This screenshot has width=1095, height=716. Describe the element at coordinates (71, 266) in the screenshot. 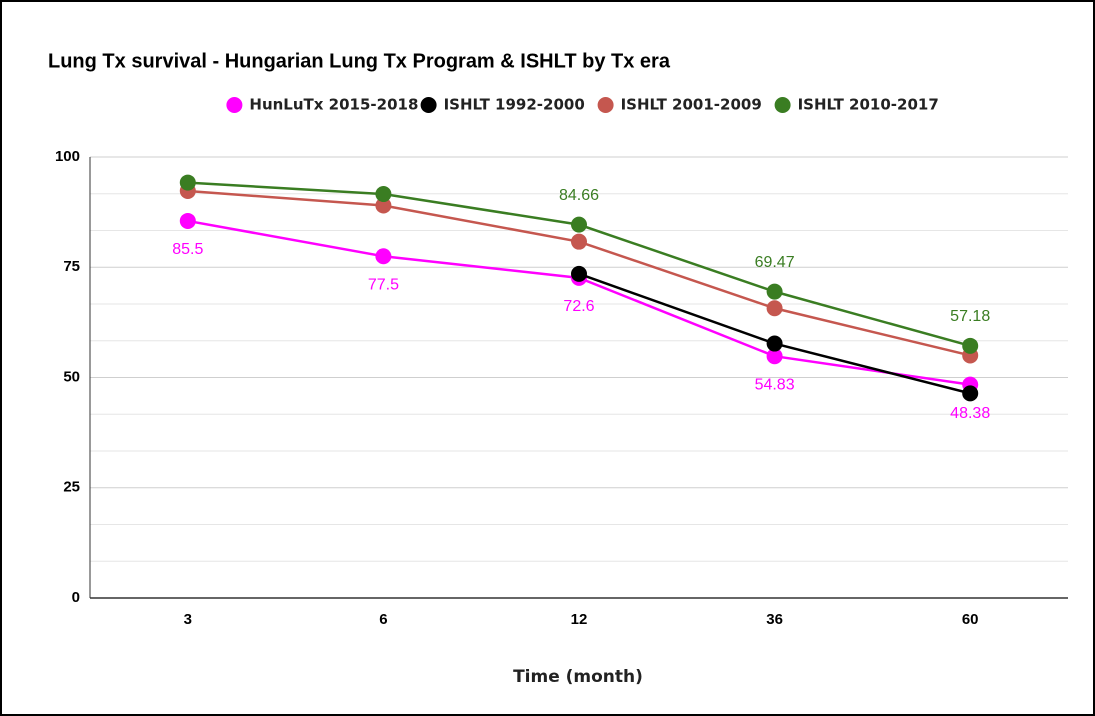

I see `y-tick-label: 75` at that location.